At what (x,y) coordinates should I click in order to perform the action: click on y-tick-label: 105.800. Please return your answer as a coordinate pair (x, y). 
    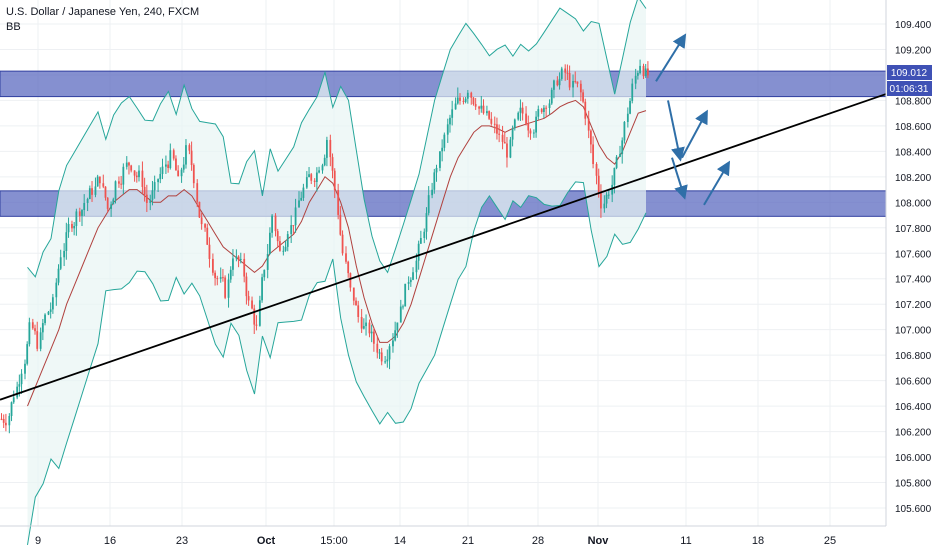
    Looking at the image, I should click on (913, 484).